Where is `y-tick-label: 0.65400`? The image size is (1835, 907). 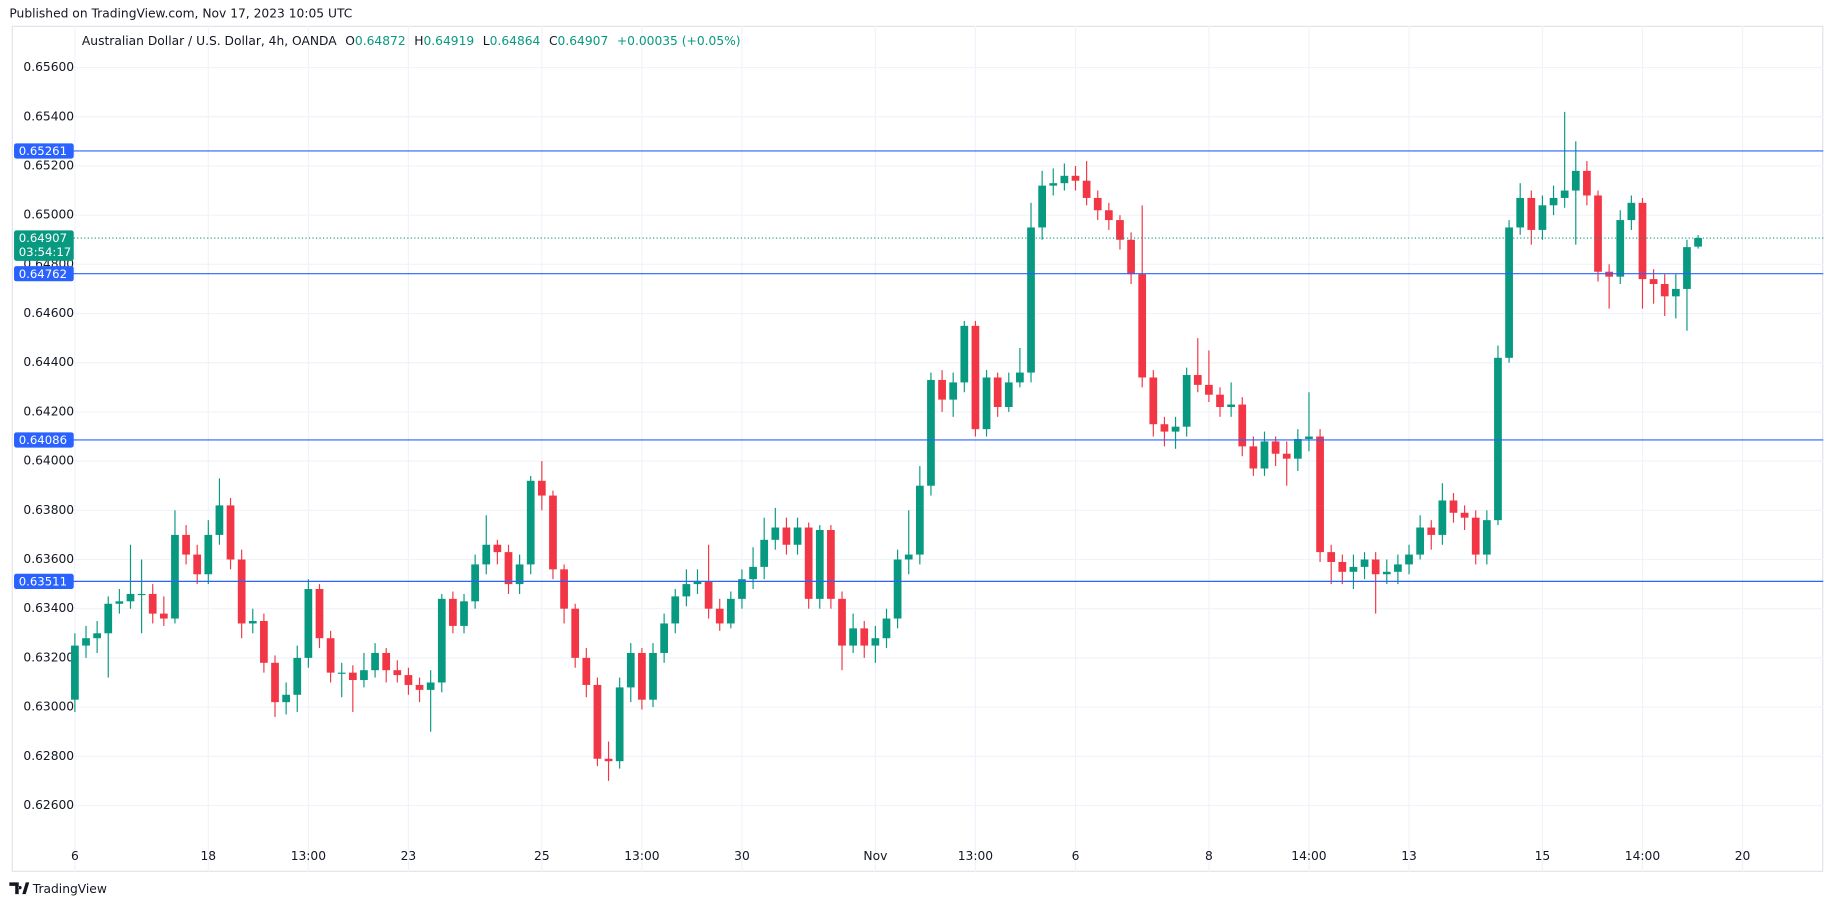
y-tick-label: 0.65400 is located at coordinates (48, 116).